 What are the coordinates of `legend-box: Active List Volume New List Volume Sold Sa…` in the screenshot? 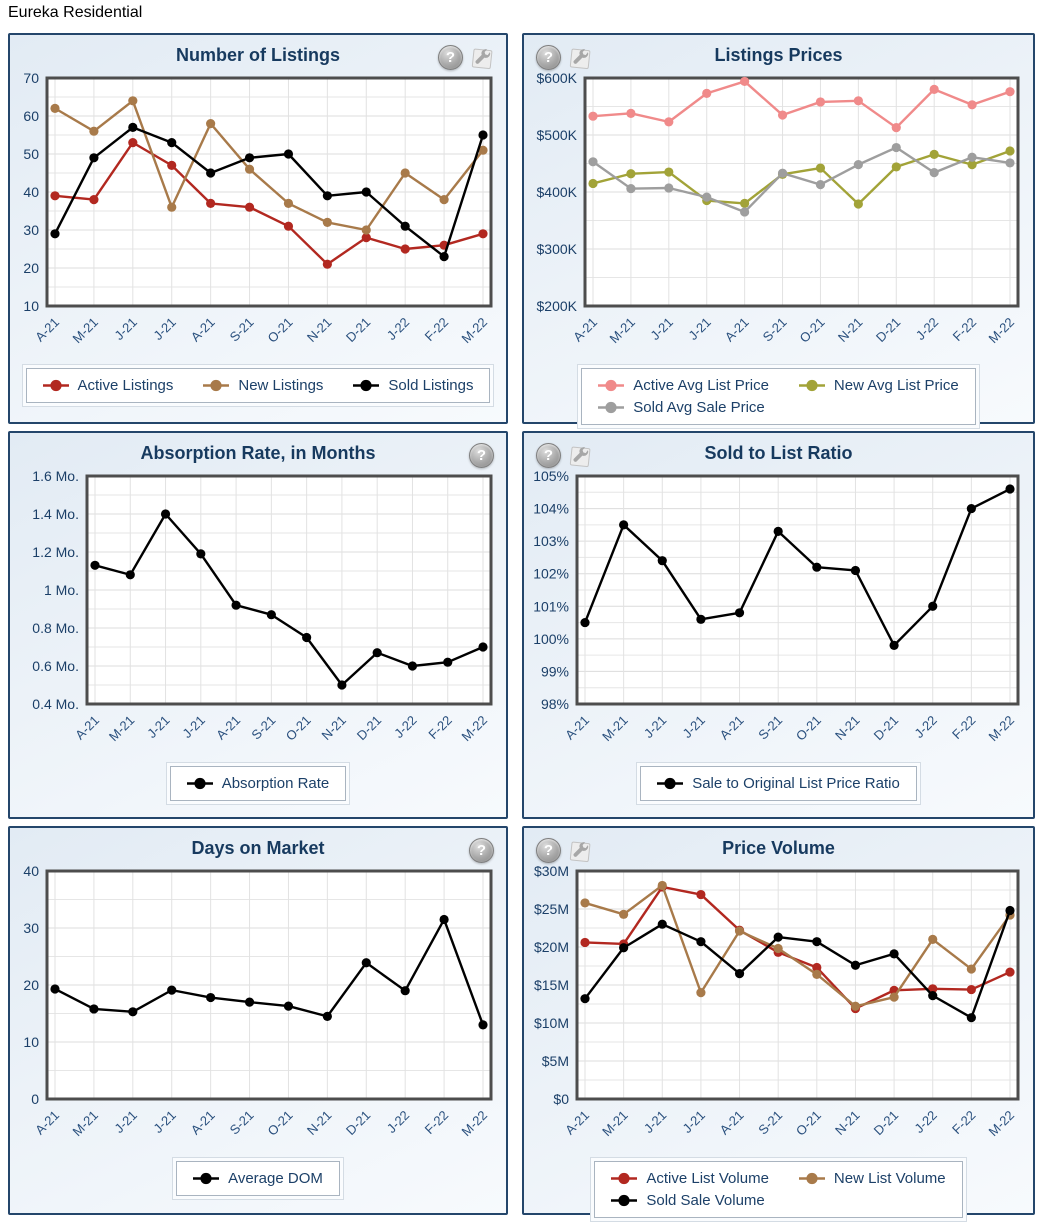 It's located at (778, 1189).